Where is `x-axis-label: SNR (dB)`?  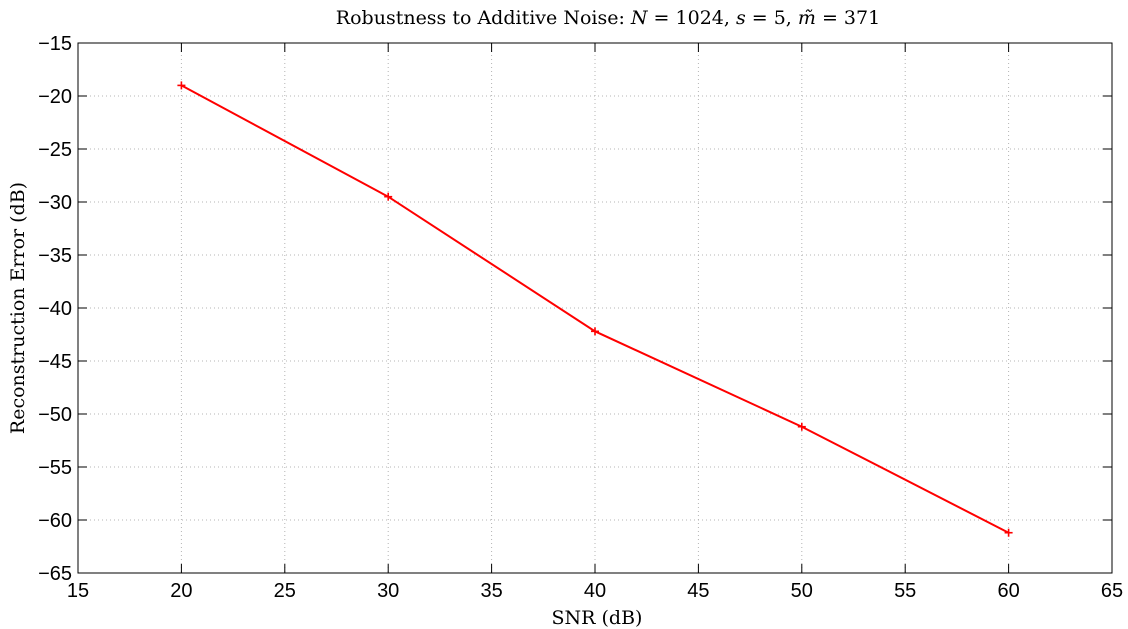
x-axis-label: SNR (dB) is located at coordinates (597, 618).